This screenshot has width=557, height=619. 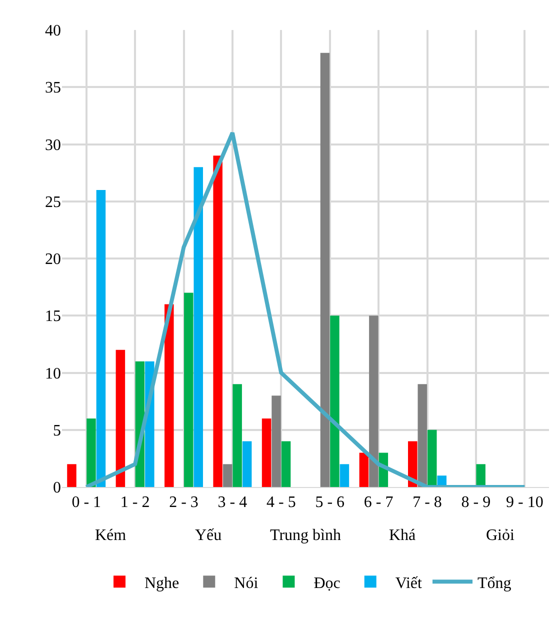 I want to click on x-tick-label: 0 - 1, so click(x=87, y=503).